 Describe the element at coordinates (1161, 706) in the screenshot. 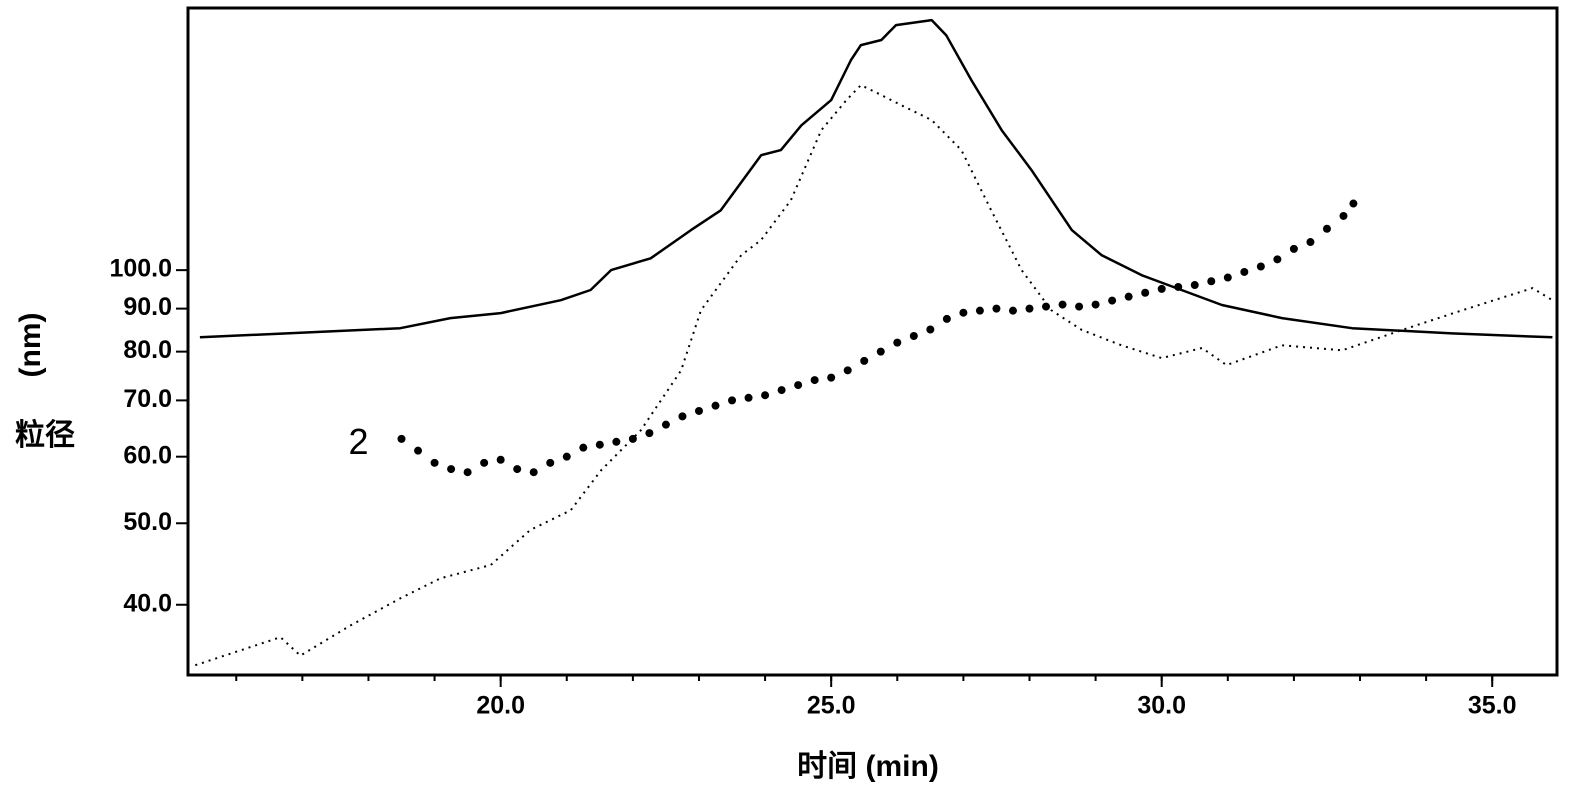

I see `x-tick-label: 30.0` at that location.